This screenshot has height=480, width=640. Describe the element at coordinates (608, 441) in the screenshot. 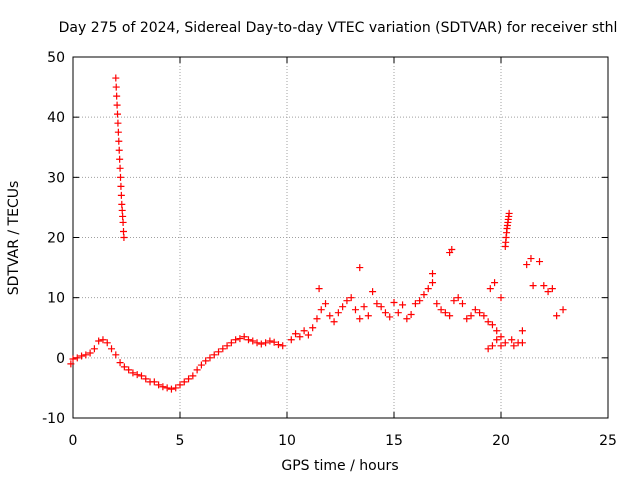

I see `x-tick-label: 25` at that location.